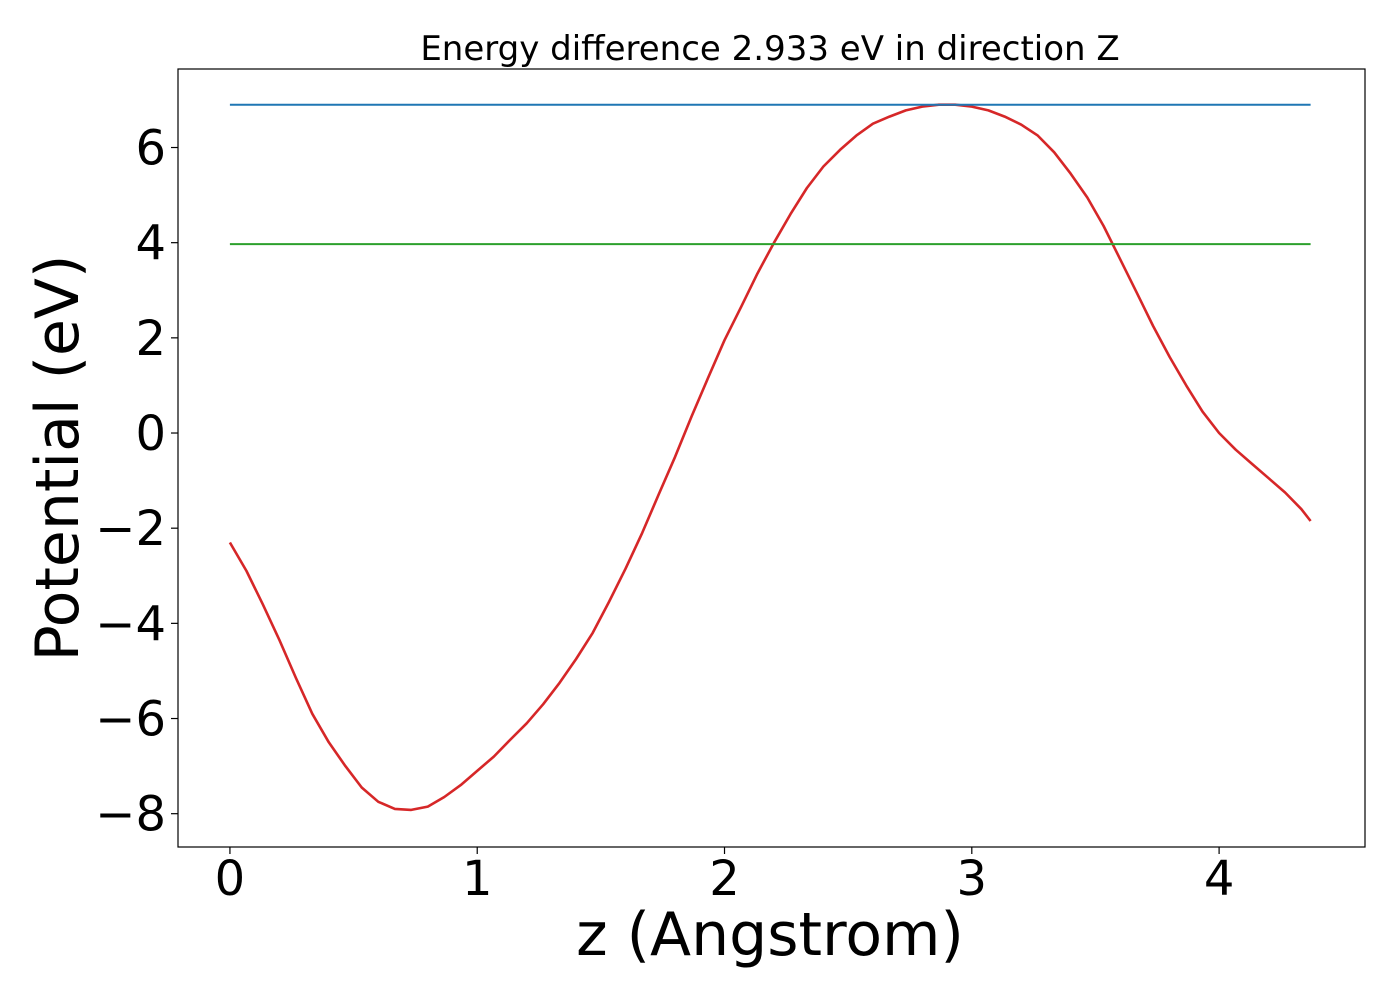  What do you see at coordinates (150, 434) in the screenshot?
I see `y-tick-label: 0` at bounding box center [150, 434].